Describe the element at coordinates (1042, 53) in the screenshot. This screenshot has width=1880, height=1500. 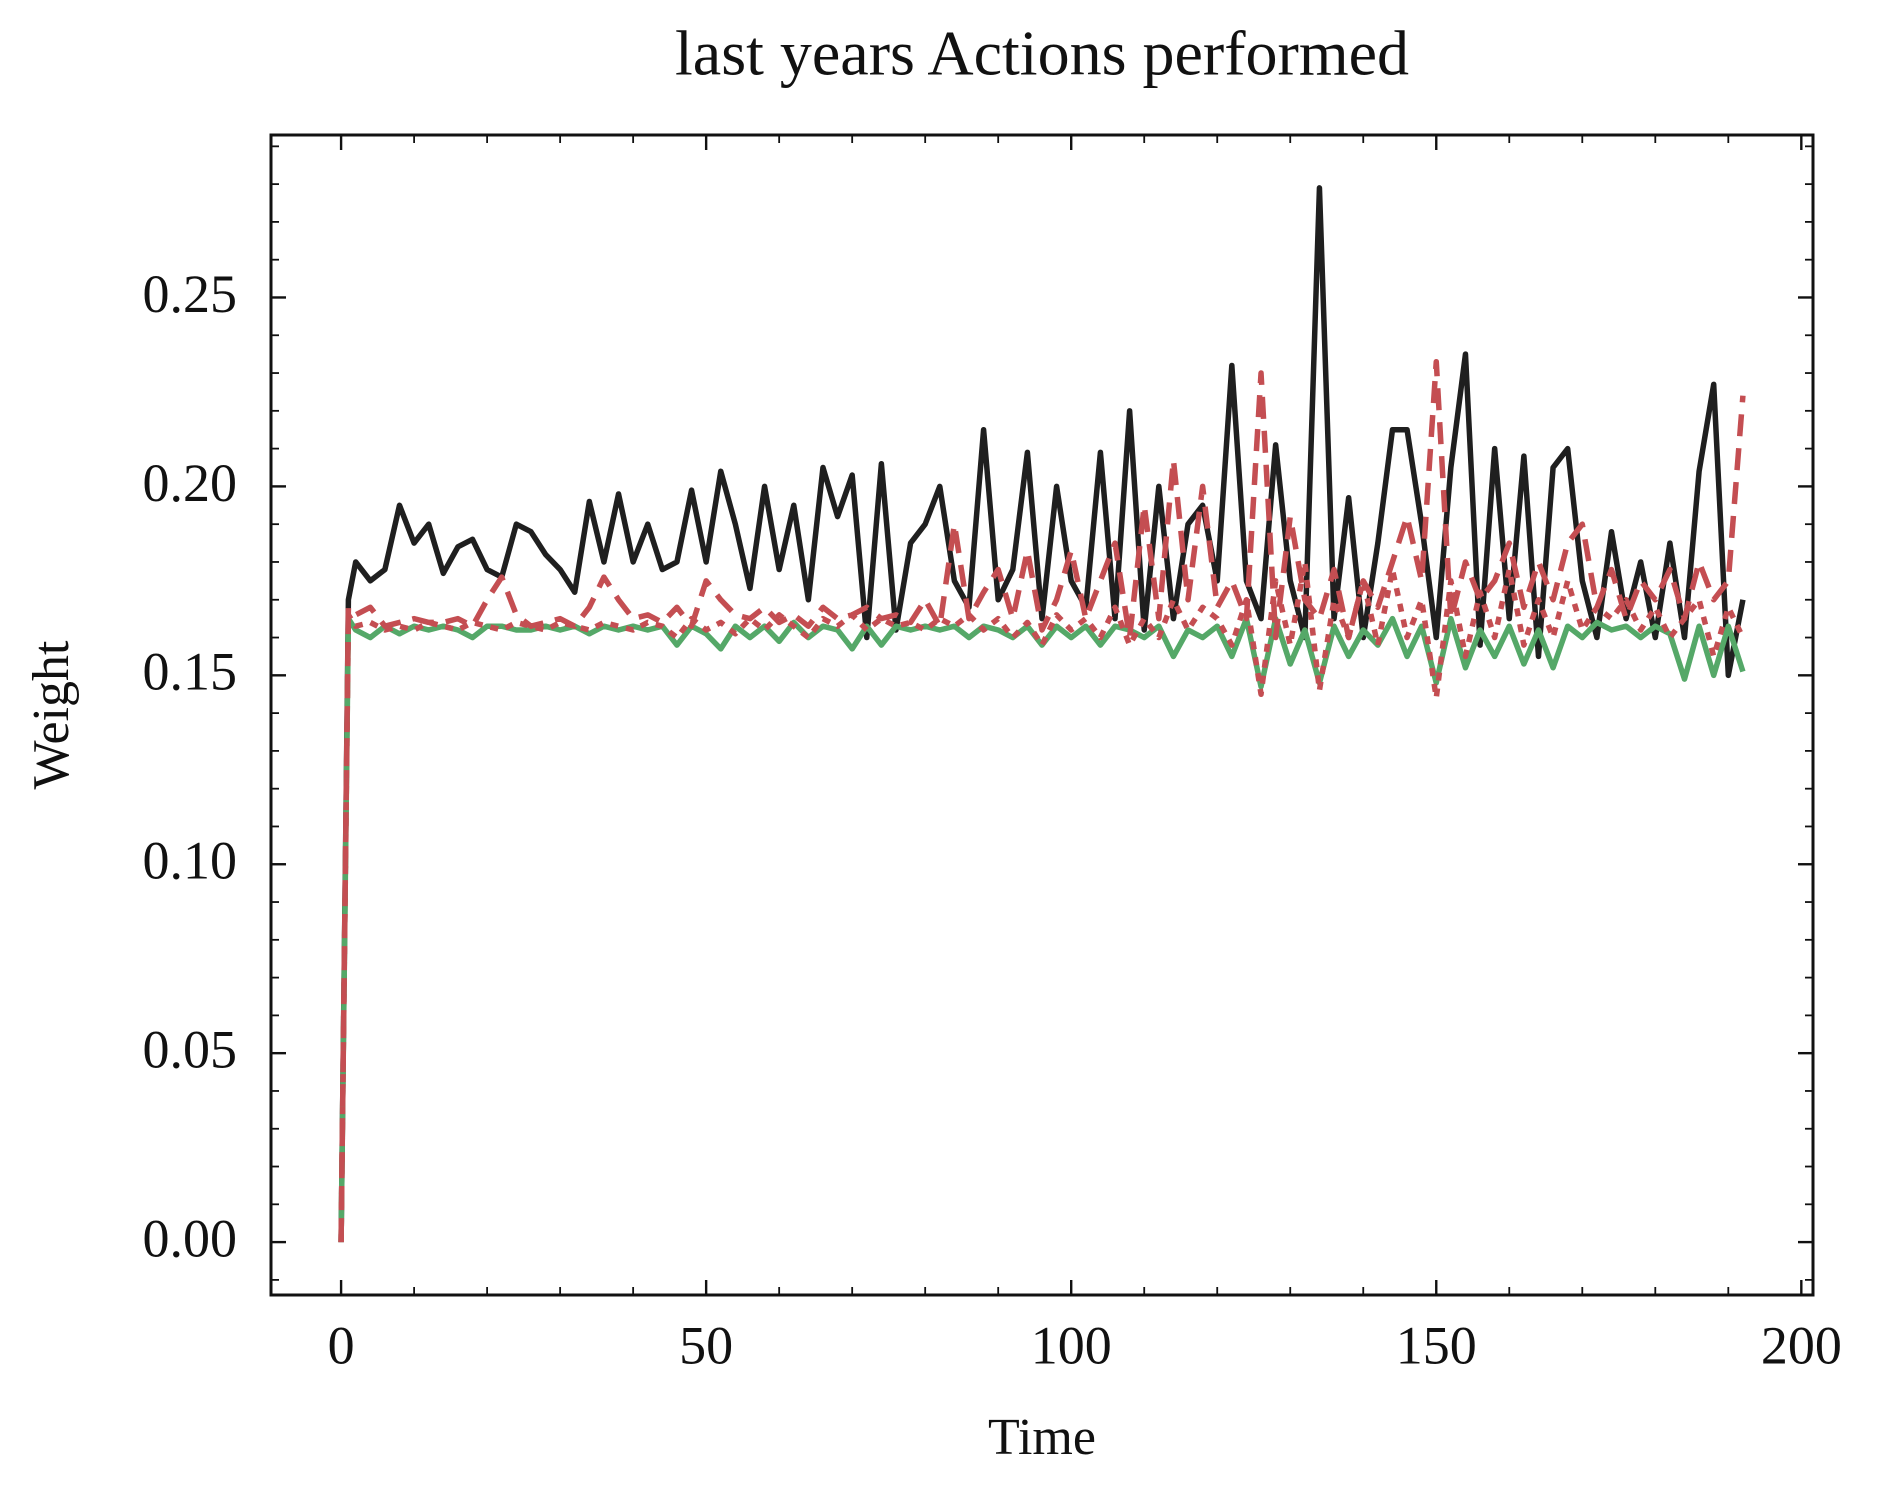
I see `chart-title: last years Actions performed` at that location.